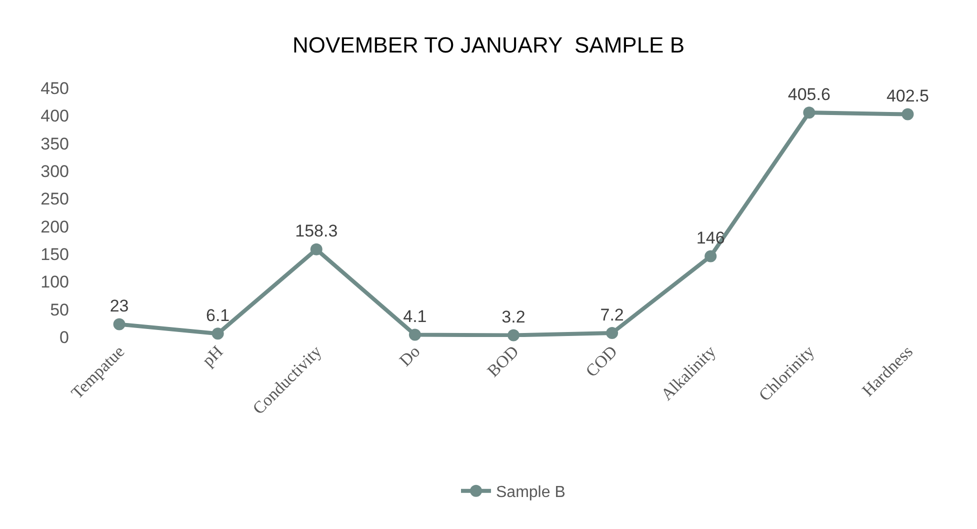 The width and height of the screenshot is (977, 529). I want to click on data-label: 3.2, so click(514, 316).